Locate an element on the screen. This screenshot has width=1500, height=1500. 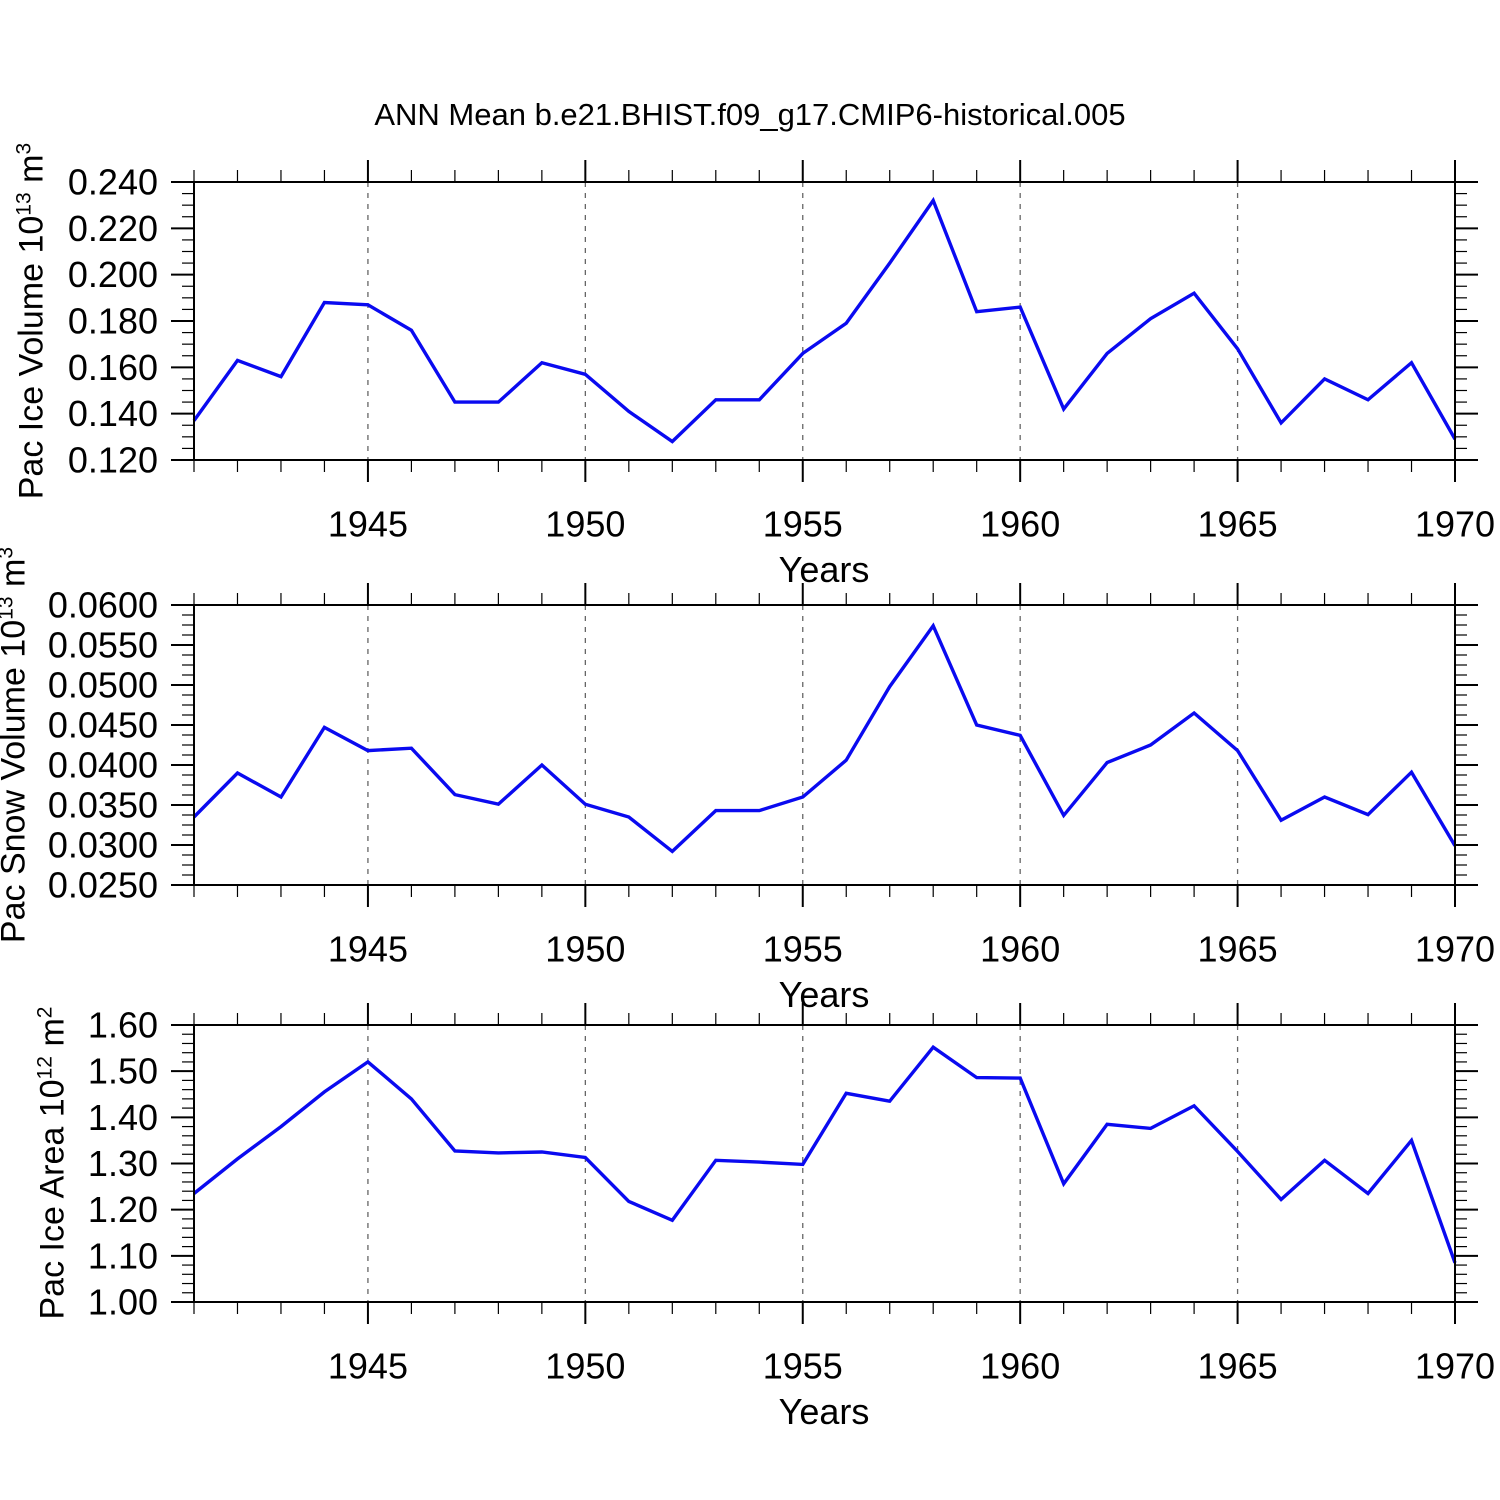
y-tick-label: 0.0400 is located at coordinates (103, 765).